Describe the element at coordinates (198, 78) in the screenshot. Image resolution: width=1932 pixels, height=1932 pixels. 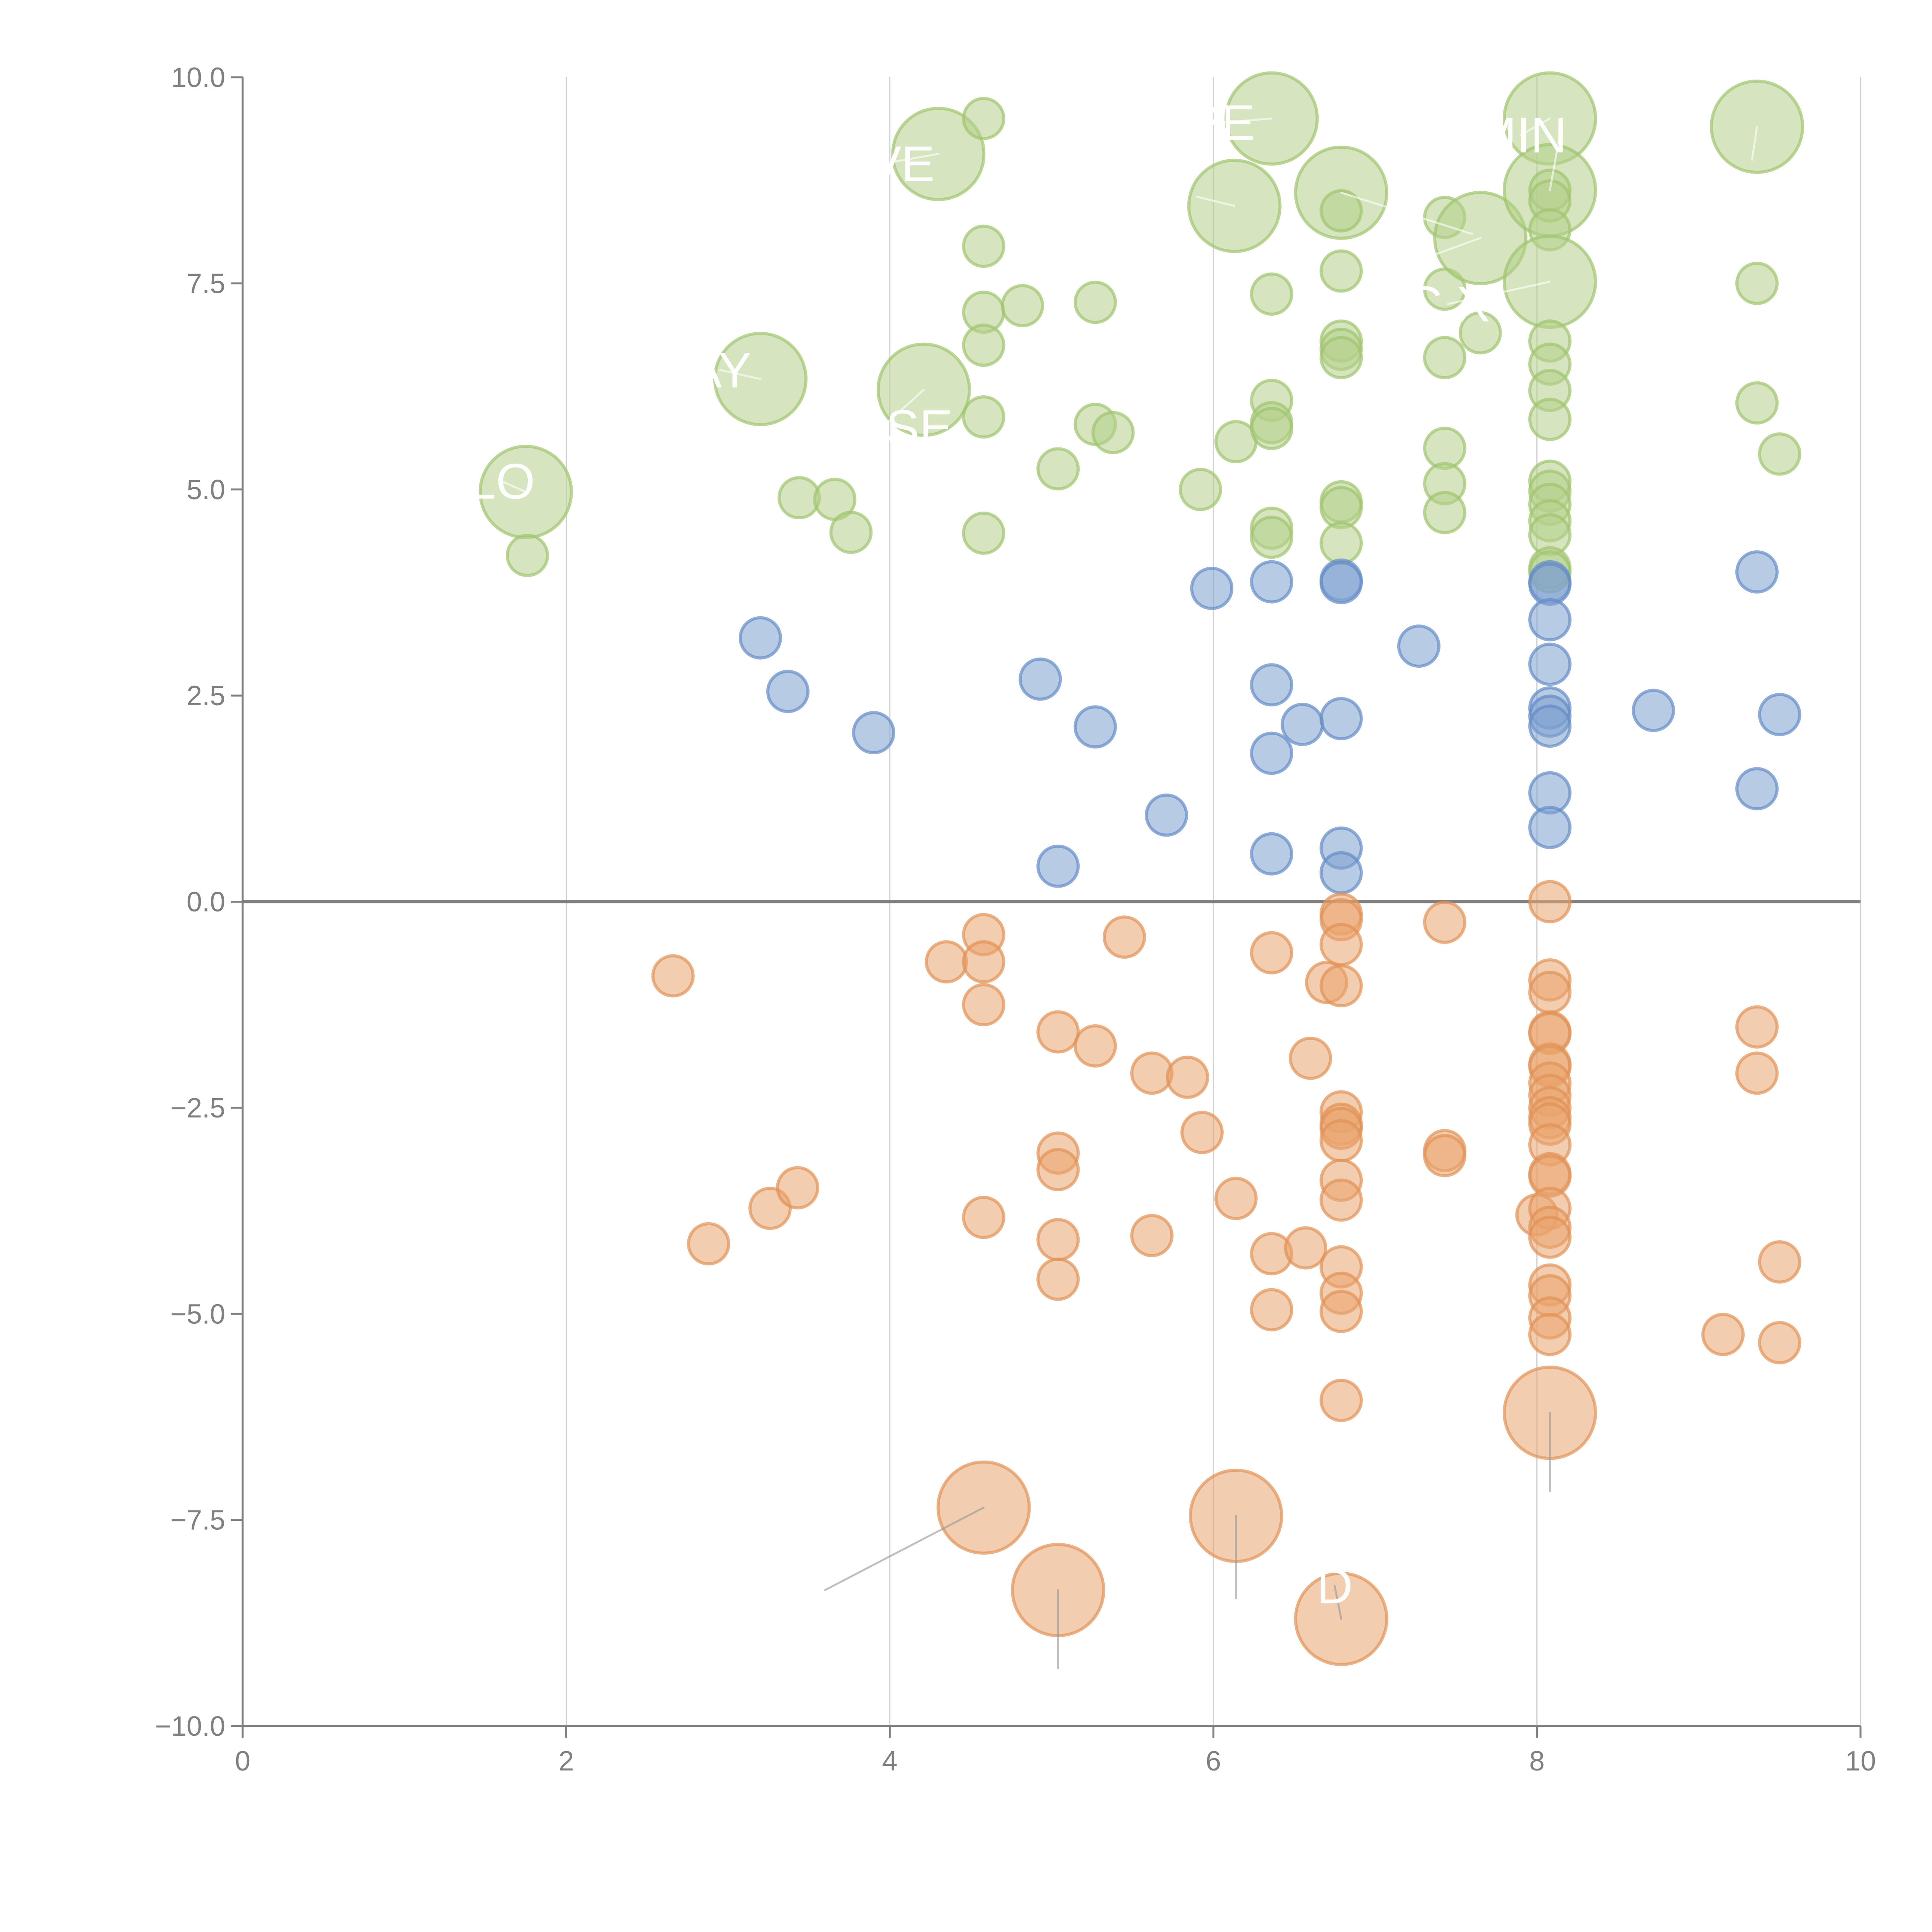
I see `y-tick-label: 10.0` at that location.